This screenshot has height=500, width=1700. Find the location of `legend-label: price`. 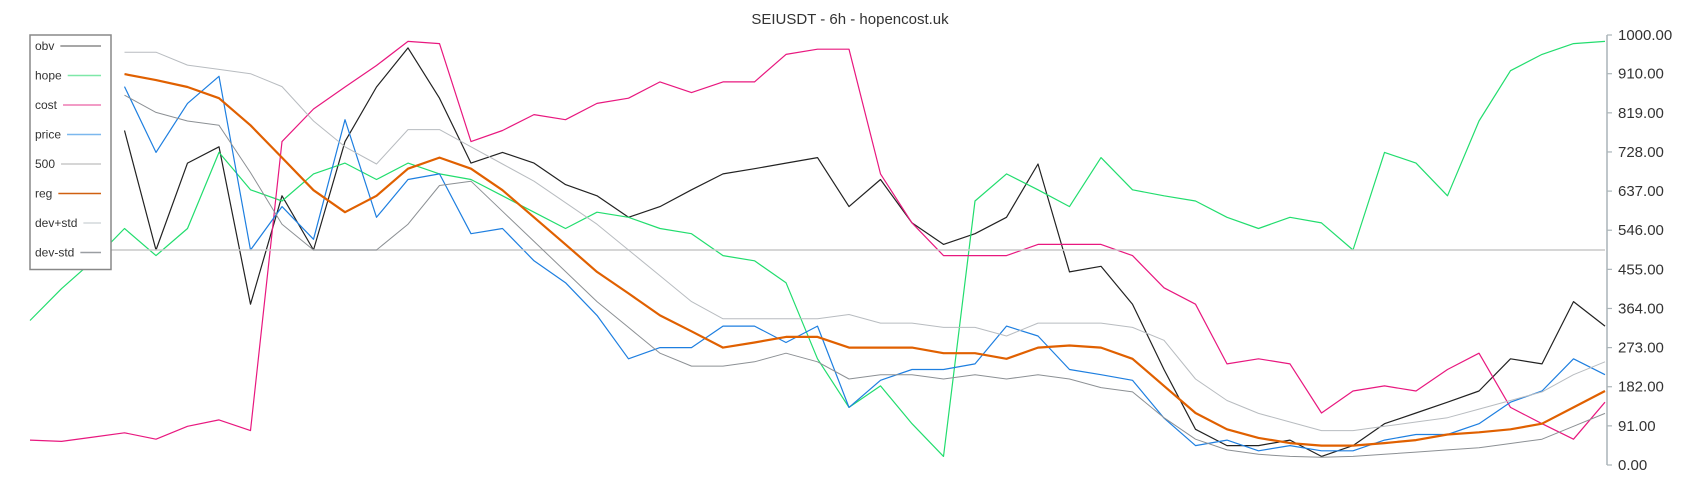

legend-label: price is located at coordinates (48, 135).